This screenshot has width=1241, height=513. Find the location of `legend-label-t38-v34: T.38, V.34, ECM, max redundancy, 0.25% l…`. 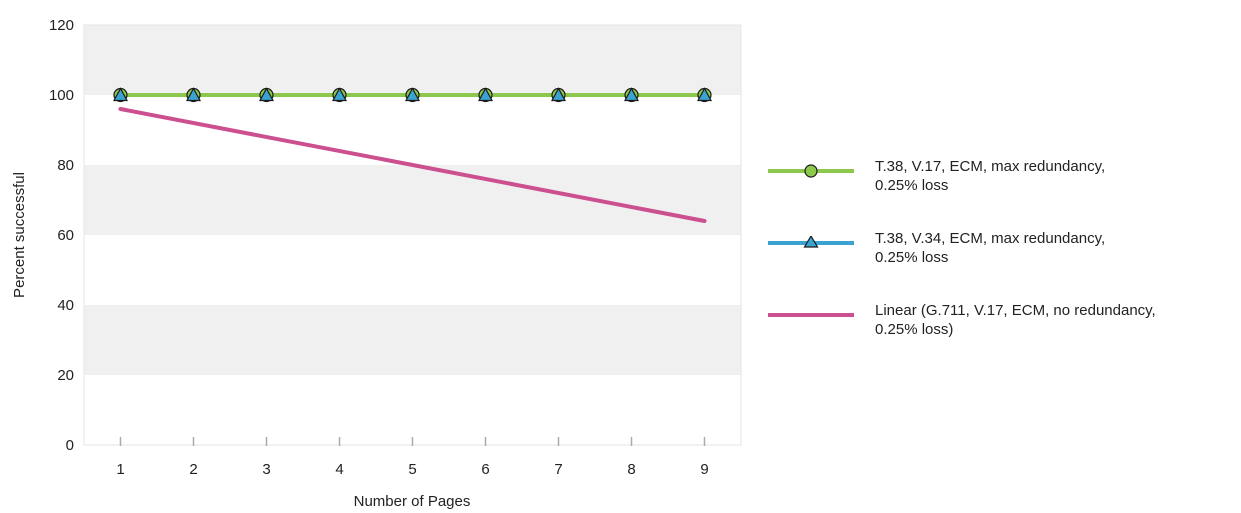

legend-label-t38-v34: T.38, V.34, ECM, max redundancy, 0.25% l… is located at coordinates (1055, 248).